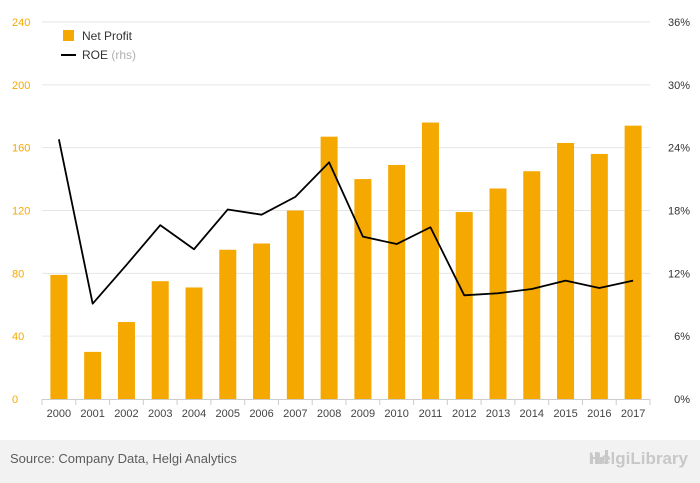  I want to click on x-tick-label: 2007, so click(295, 414).